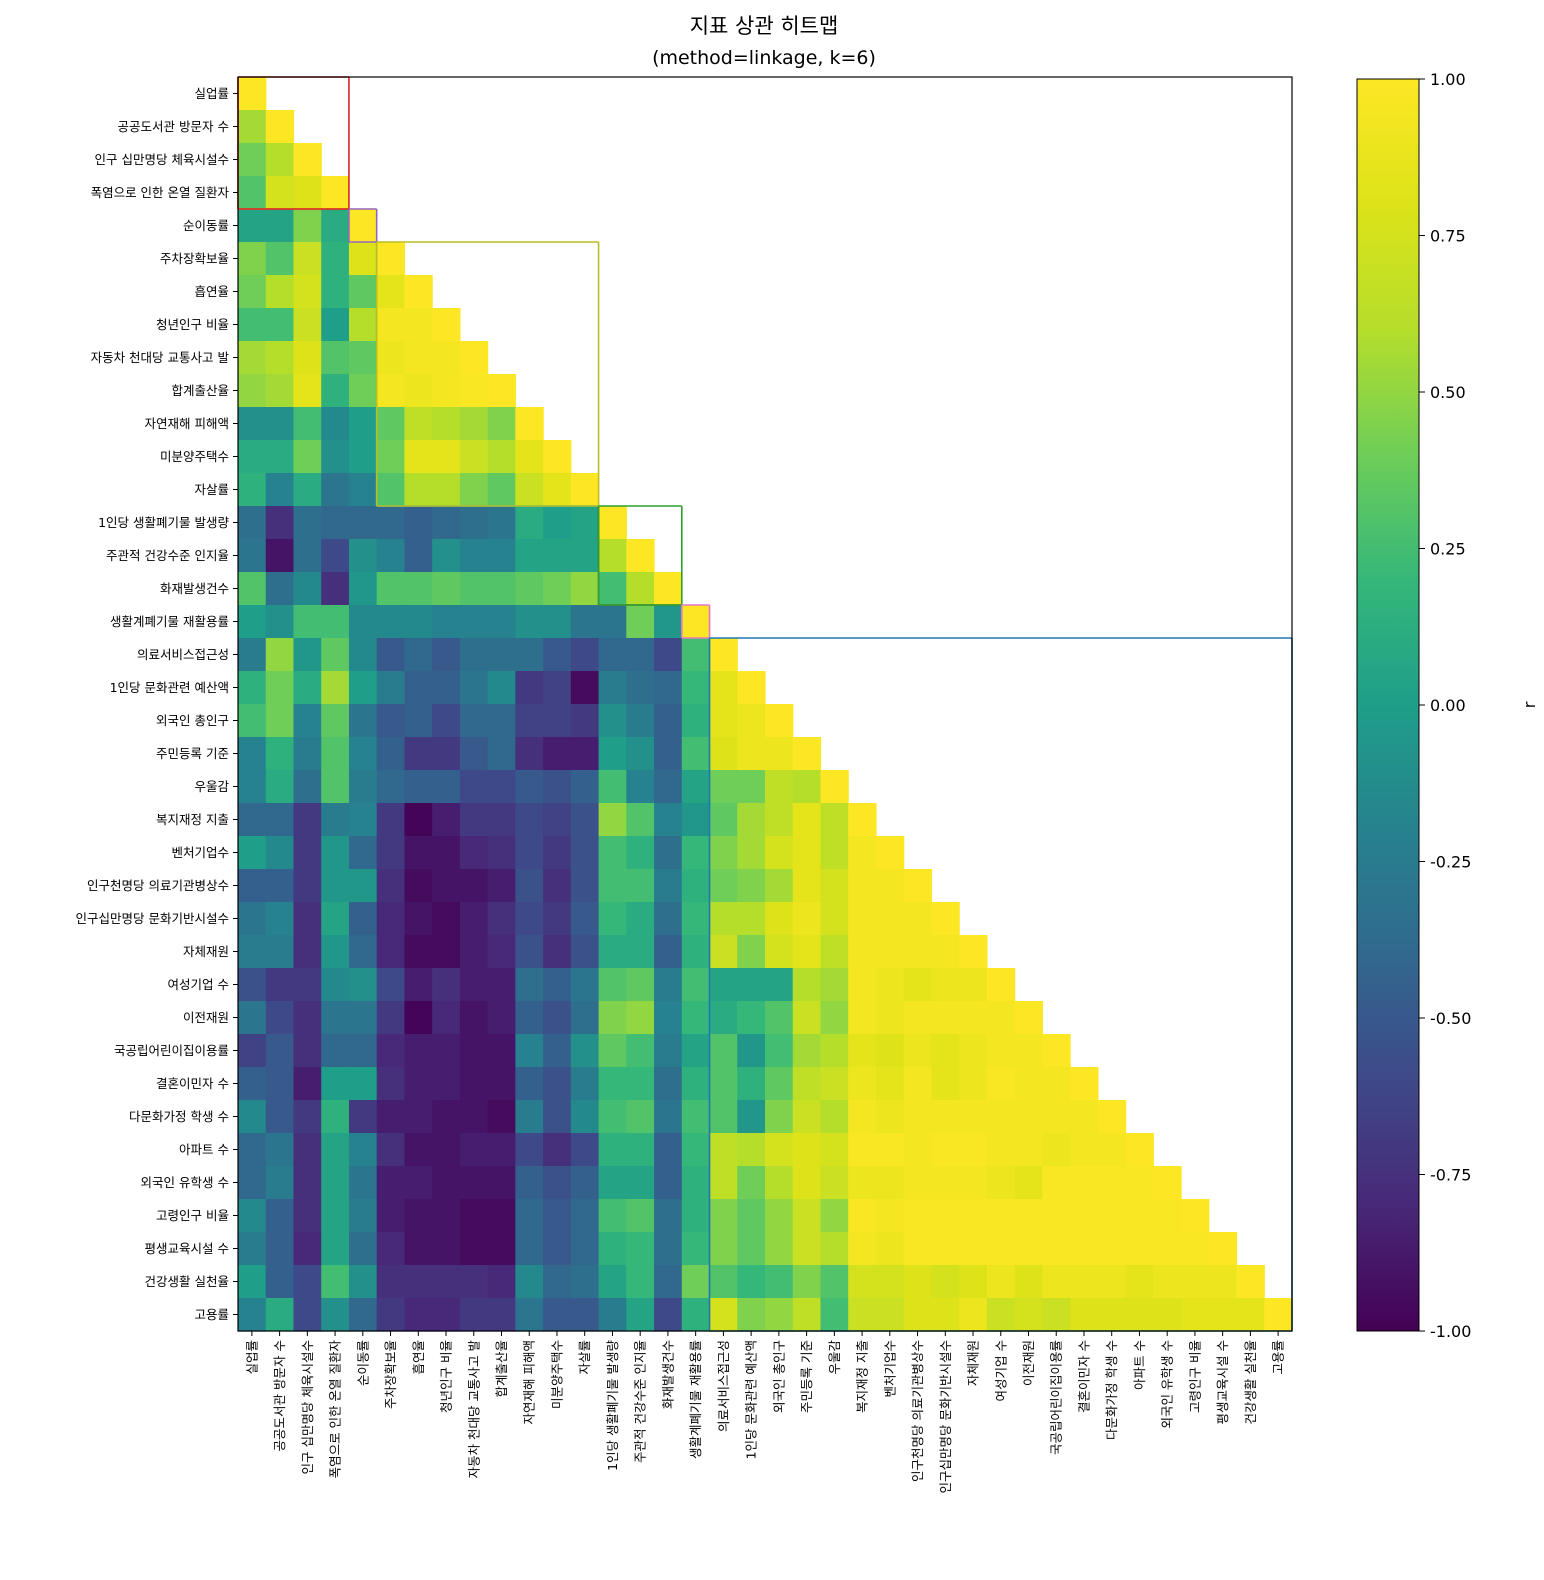 This screenshot has width=1544, height=1580. Describe the element at coordinates (251, 1357) in the screenshot. I see `x-tick-label: 실업률` at that location.